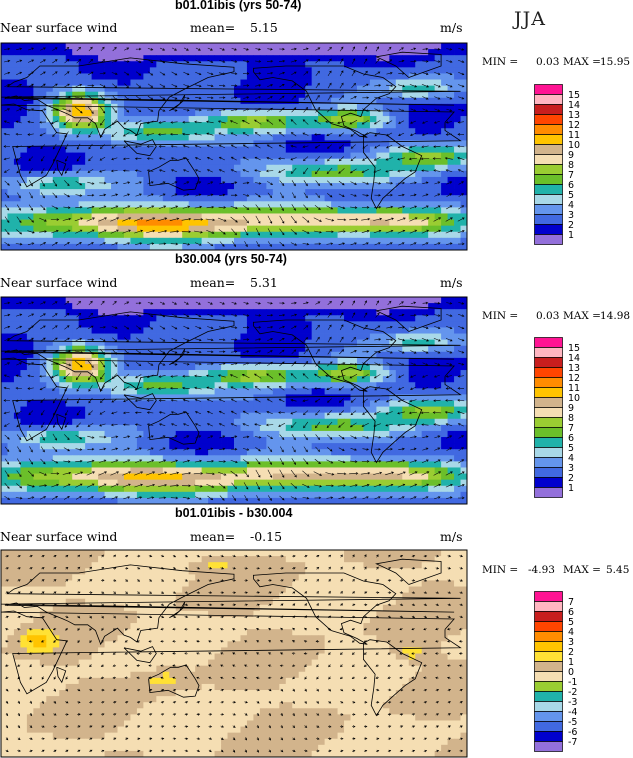 The width and height of the screenshot is (633, 758). Describe the element at coordinates (571, 468) in the screenshot. I see `colorbar-2-tick-12: 3` at that location.